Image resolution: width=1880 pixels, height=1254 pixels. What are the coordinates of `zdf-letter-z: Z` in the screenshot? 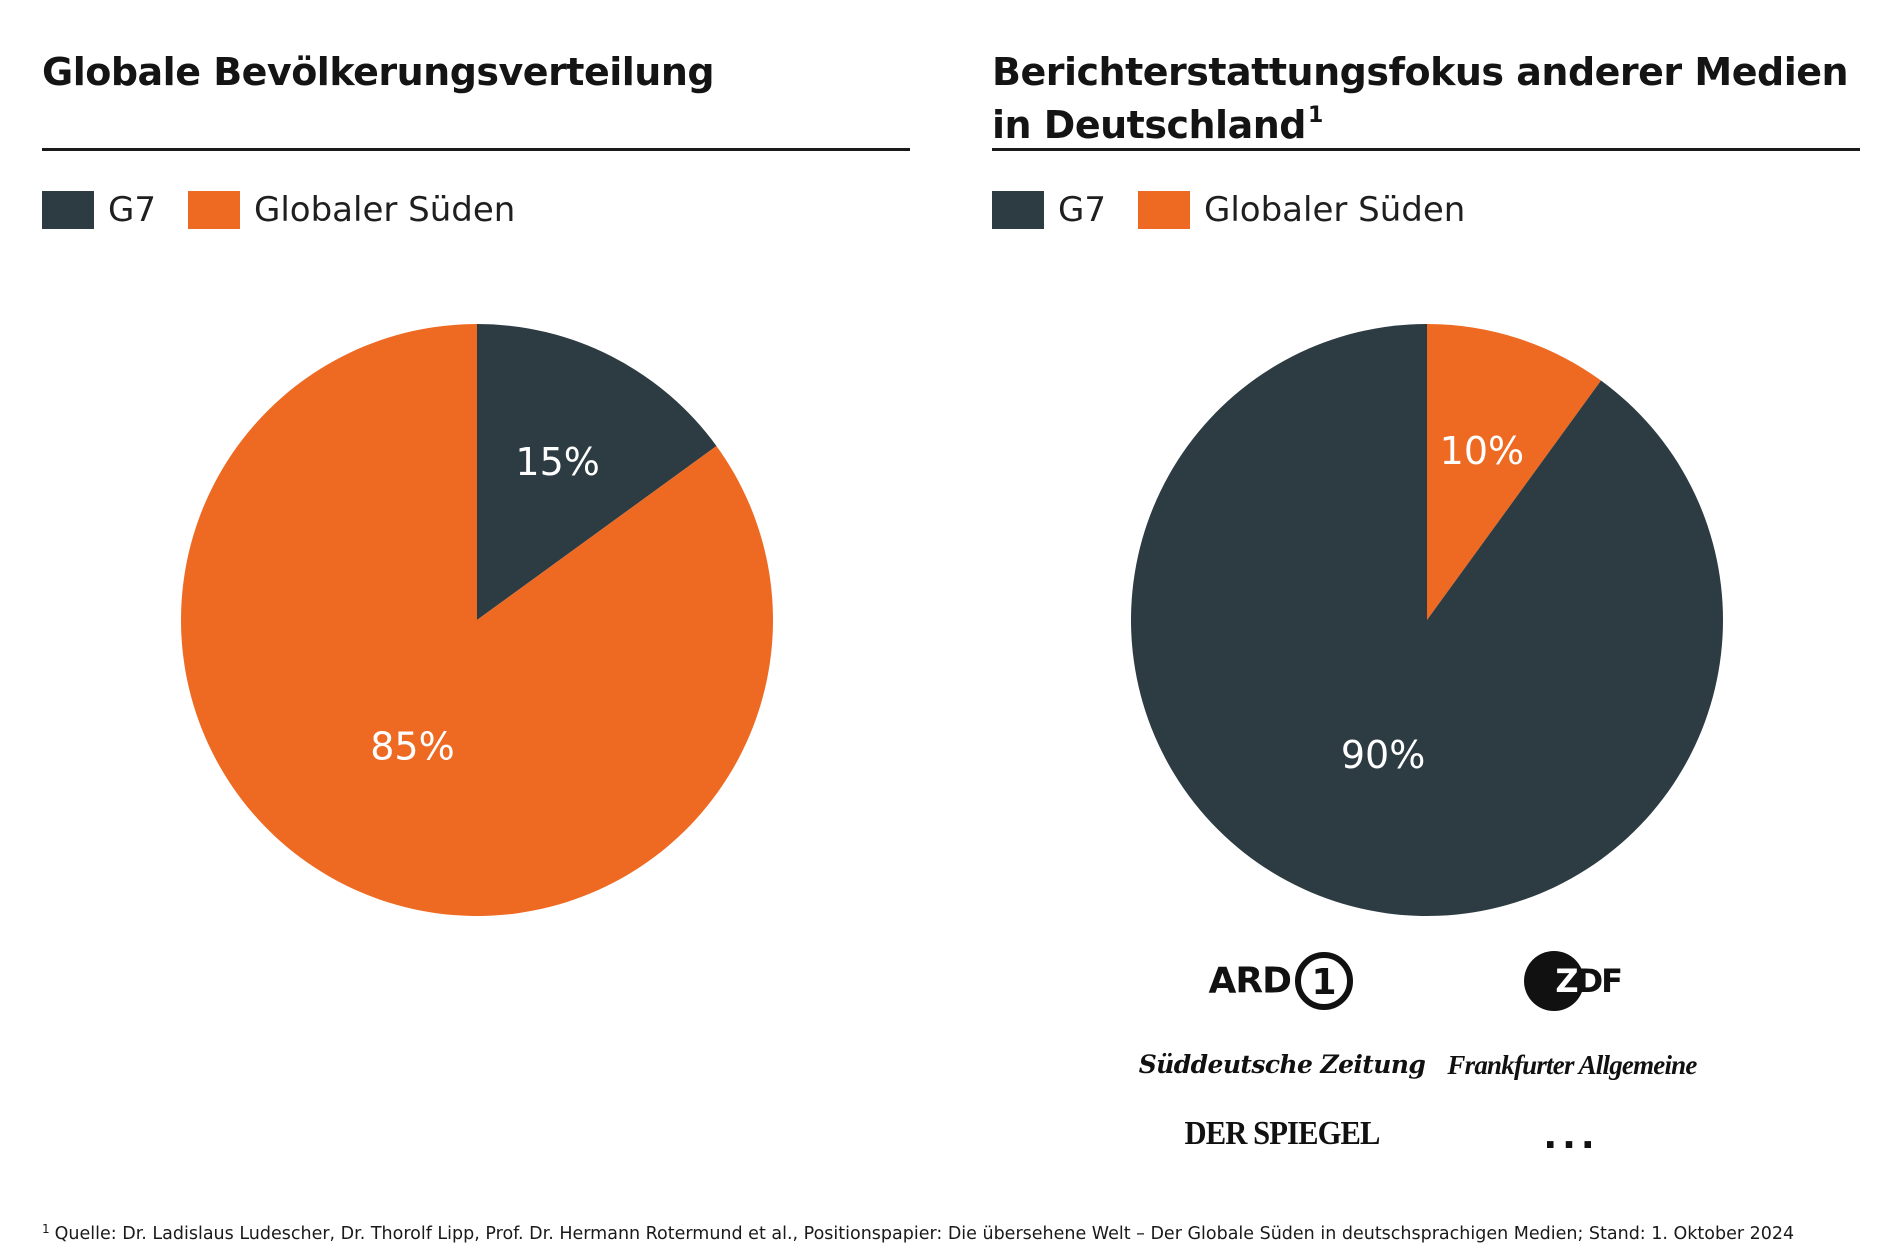 It's located at (1566, 981).